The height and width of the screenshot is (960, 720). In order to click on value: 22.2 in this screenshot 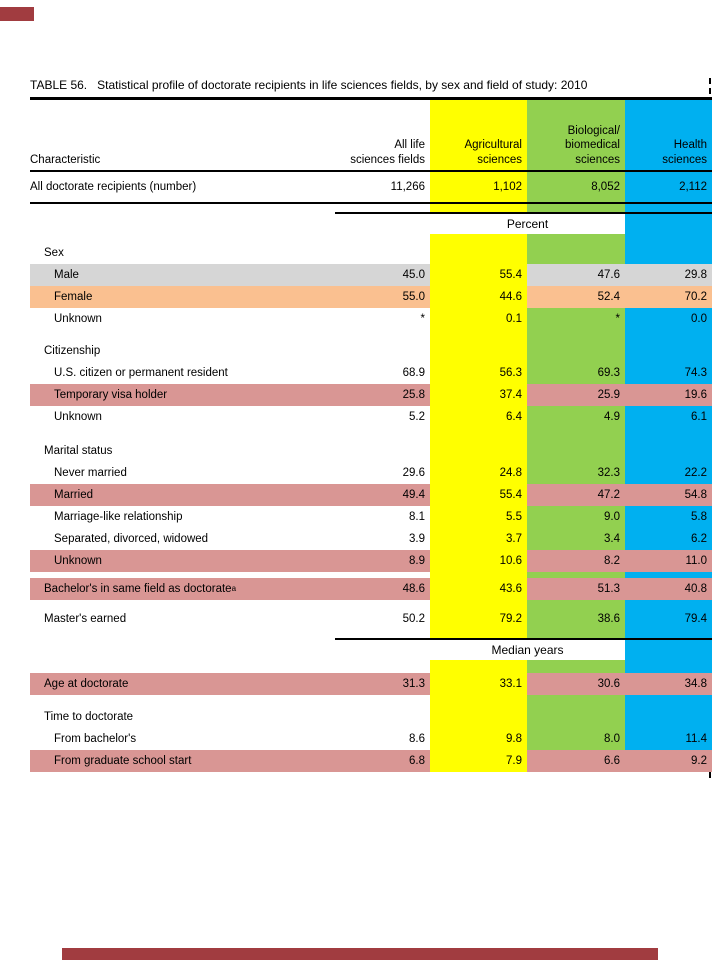, I will do `click(695, 473)`.